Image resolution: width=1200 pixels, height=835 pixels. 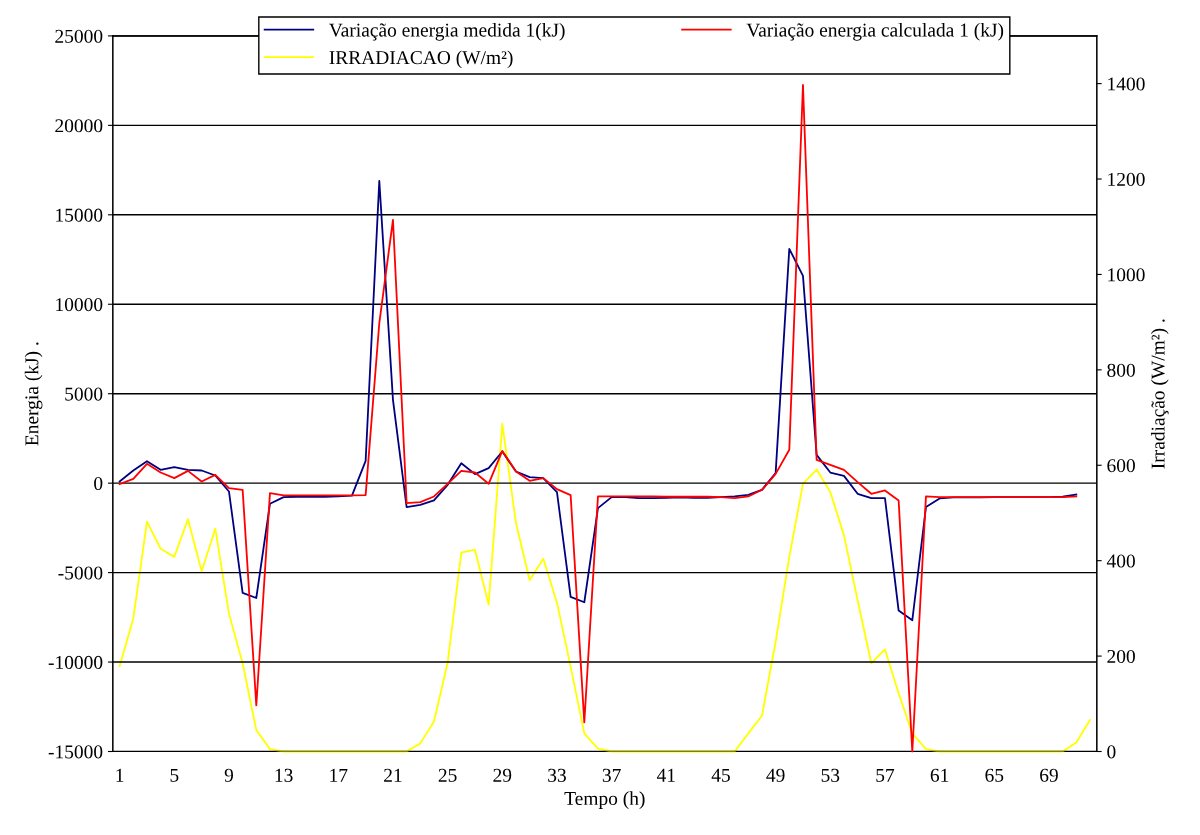 What do you see at coordinates (75, 752) in the screenshot?
I see `y-tick-label: -15000` at bounding box center [75, 752].